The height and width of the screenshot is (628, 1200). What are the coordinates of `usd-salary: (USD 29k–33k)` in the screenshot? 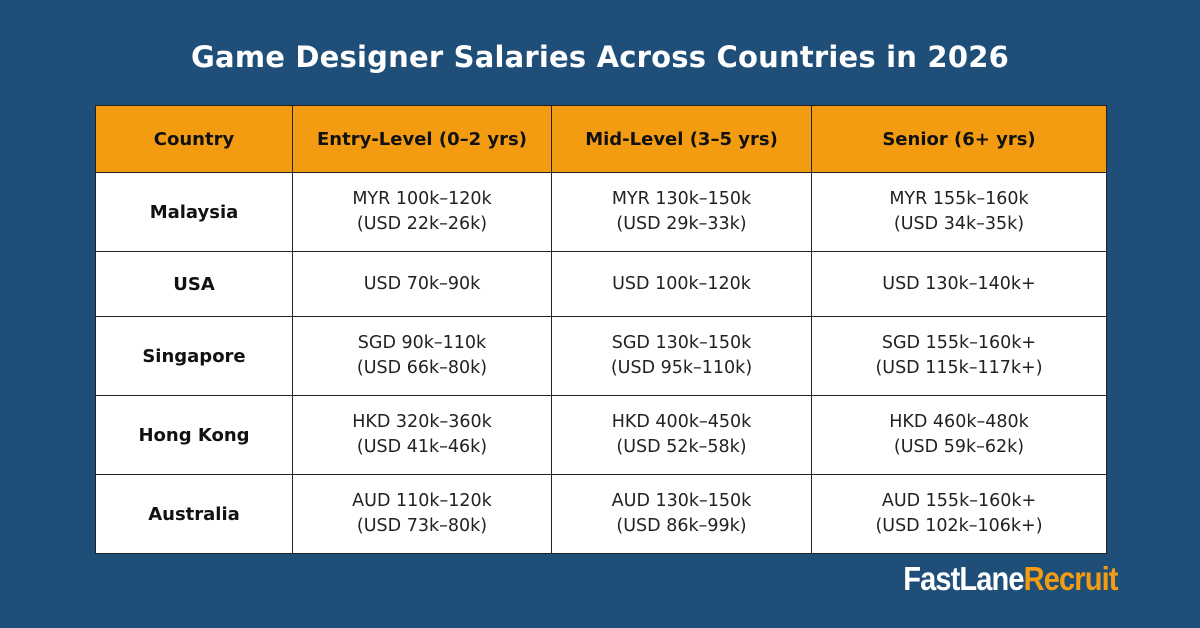 It's located at (681, 224).